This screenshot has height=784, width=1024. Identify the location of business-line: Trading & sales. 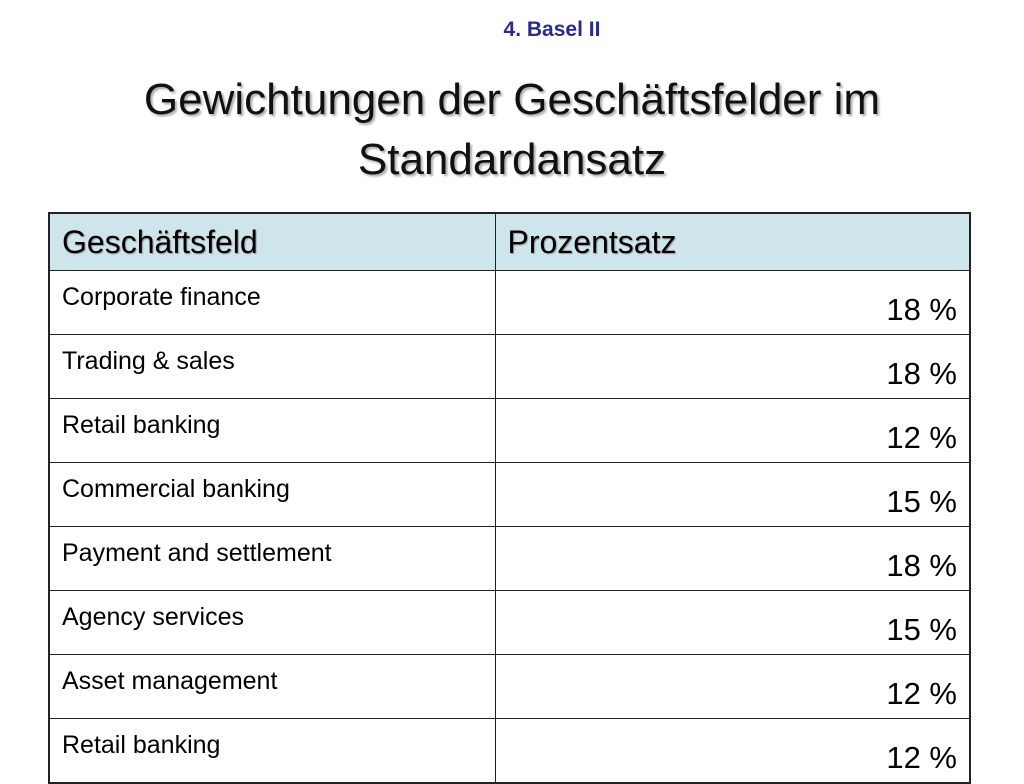
(272, 366).